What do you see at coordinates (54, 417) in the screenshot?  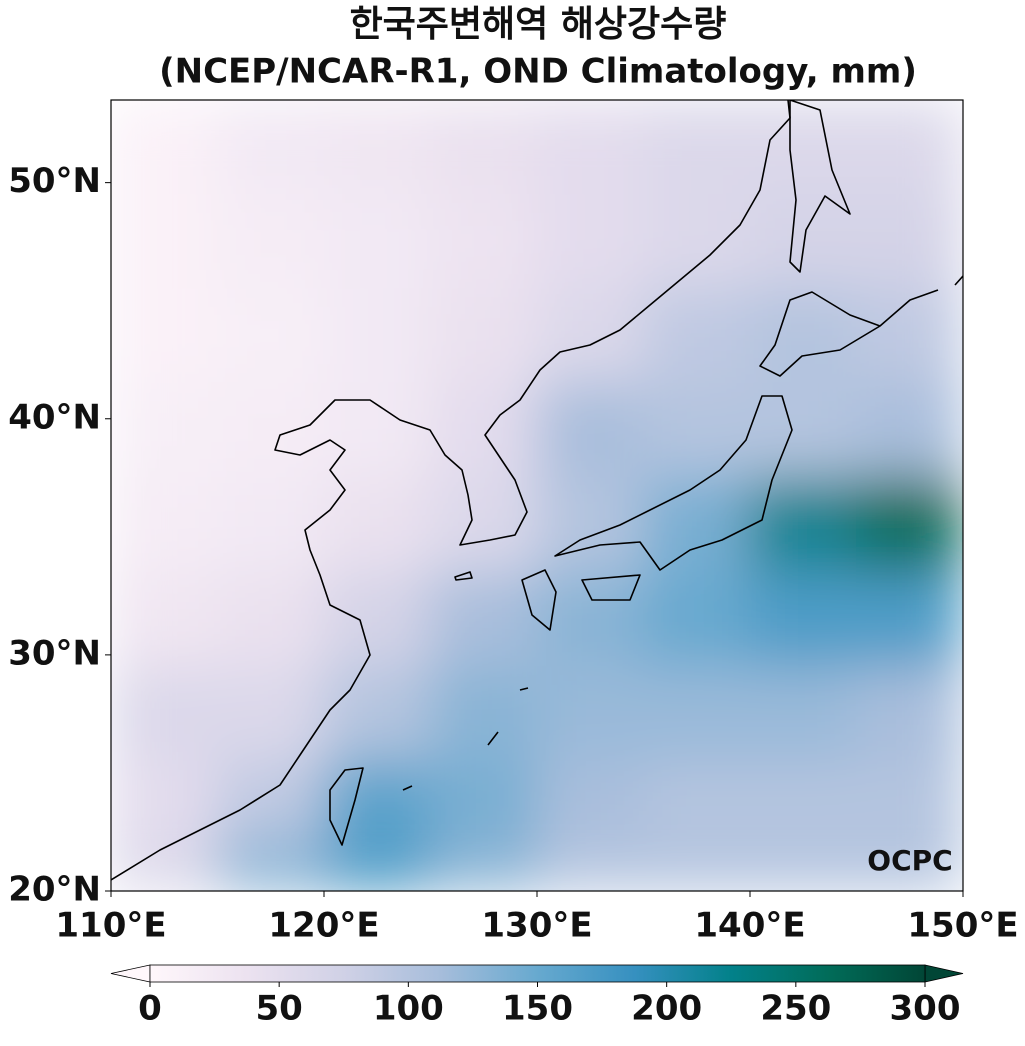 I see `y-tick-label: 40°N` at bounding box center [54, 417].